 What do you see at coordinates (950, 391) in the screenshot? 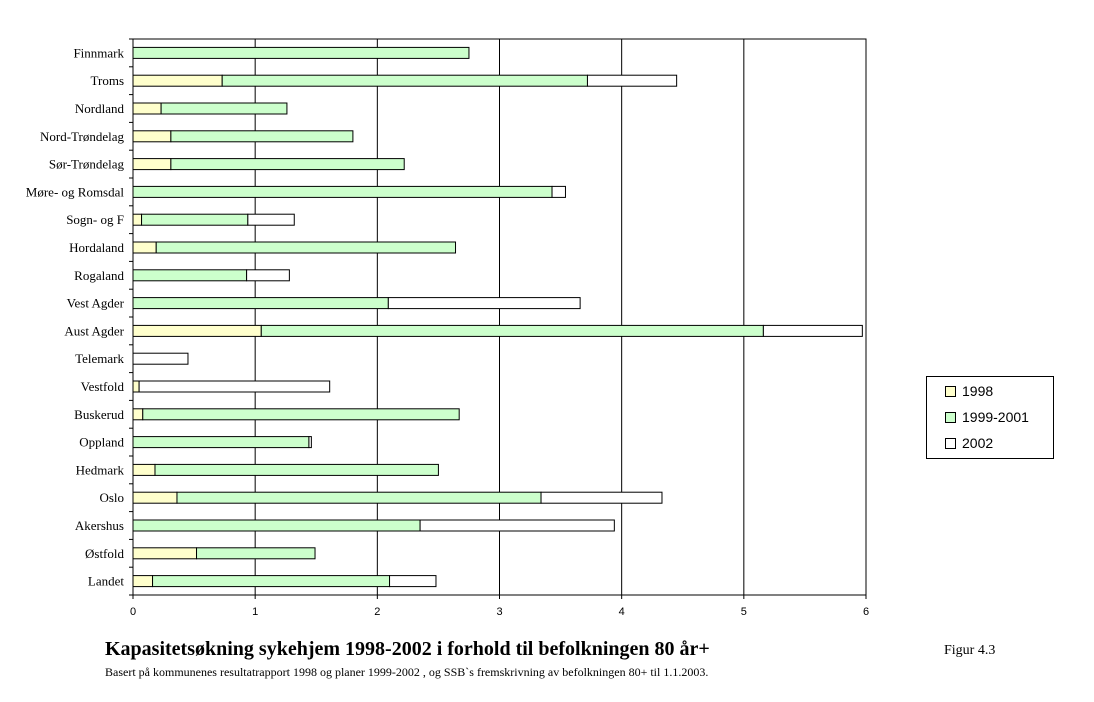
I see `legend-swatch-1998` at bounding box center [950, 391].